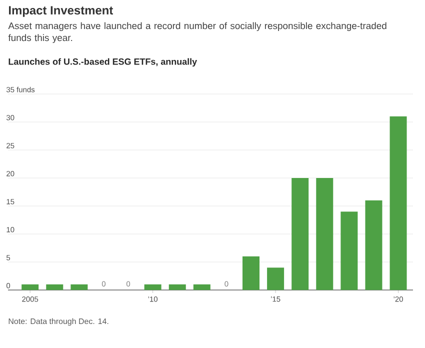 The height and width of the screenshot is (348, 425). I want to click on chart-subtitle: Asset managers have launched a record number of socially responsible exchange-traded funds this year., so click(197, 32).